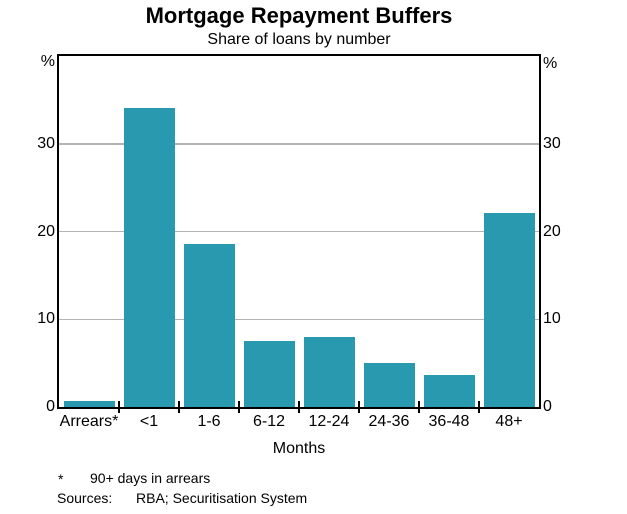  I want to click on y-axis-unit-left: %, so click(47, 61).